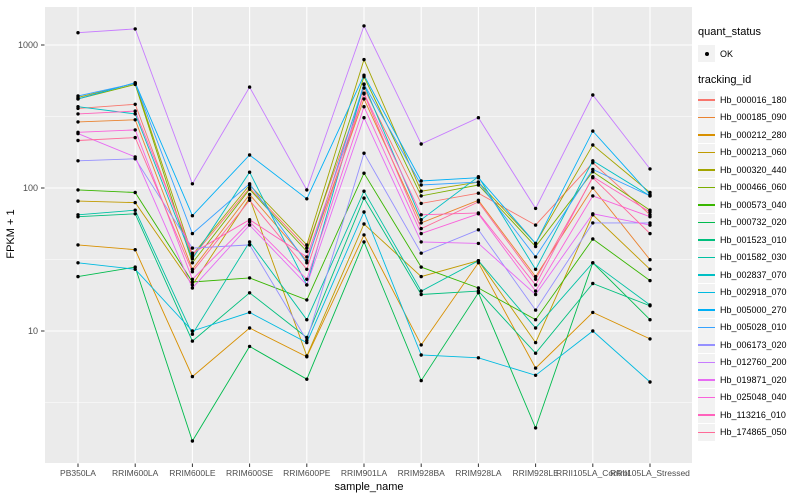 The height and width of the screenshot is (500, 800). I want to click on legend-item: Hb_174865_050, so click(748, 432).